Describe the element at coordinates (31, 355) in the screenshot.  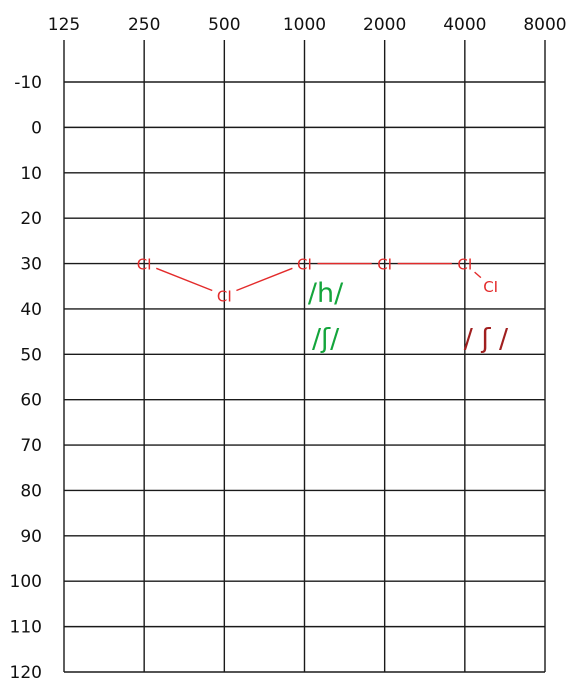
I see `y-tick-label: 50` at that location.